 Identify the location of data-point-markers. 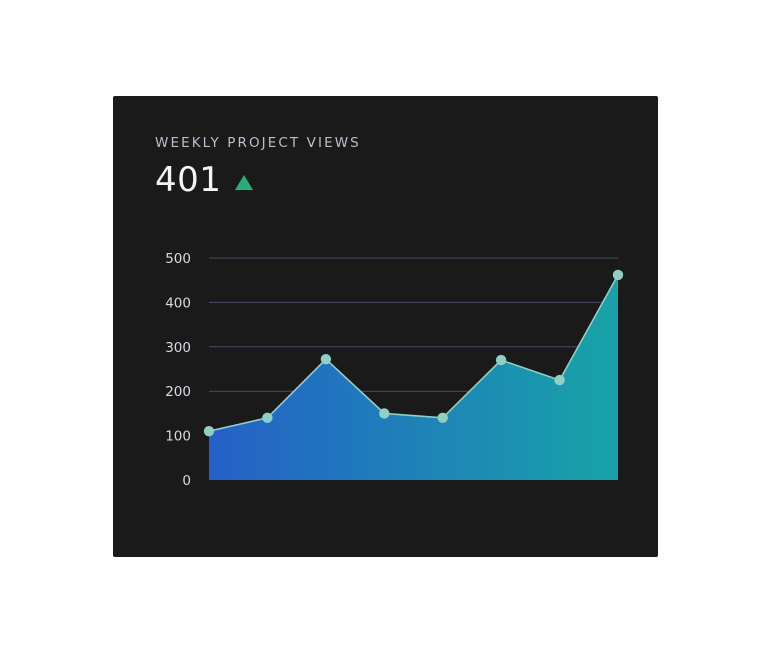
(413, 353).